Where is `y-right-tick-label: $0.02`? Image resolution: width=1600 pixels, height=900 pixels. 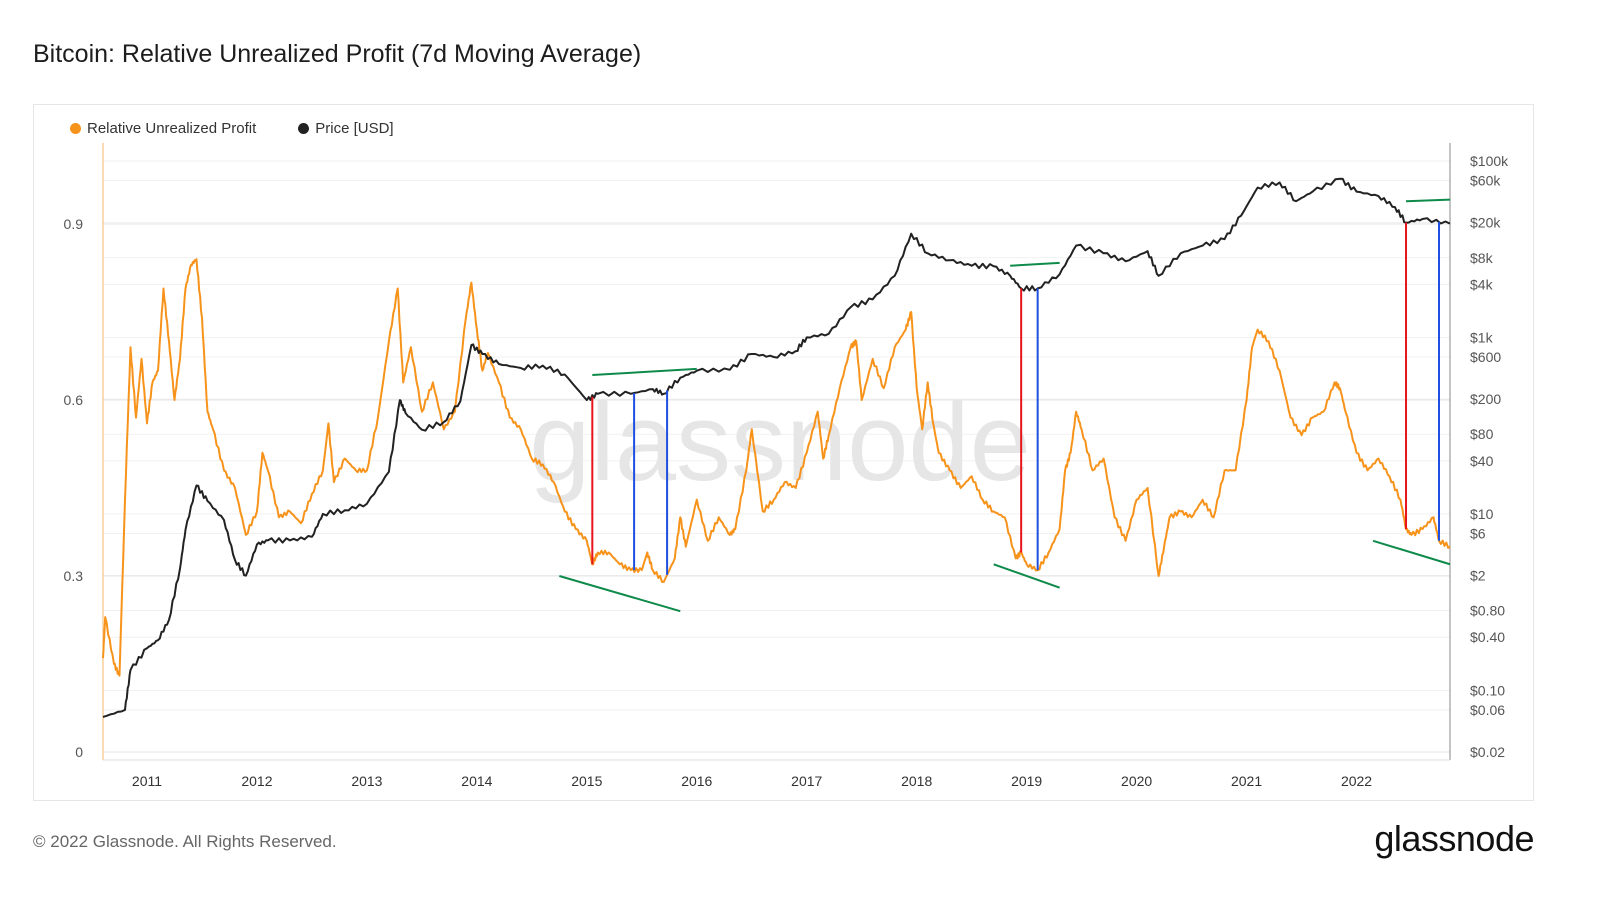
y-right-tick-label: $0.02 is located at coordinates (1487, 752).